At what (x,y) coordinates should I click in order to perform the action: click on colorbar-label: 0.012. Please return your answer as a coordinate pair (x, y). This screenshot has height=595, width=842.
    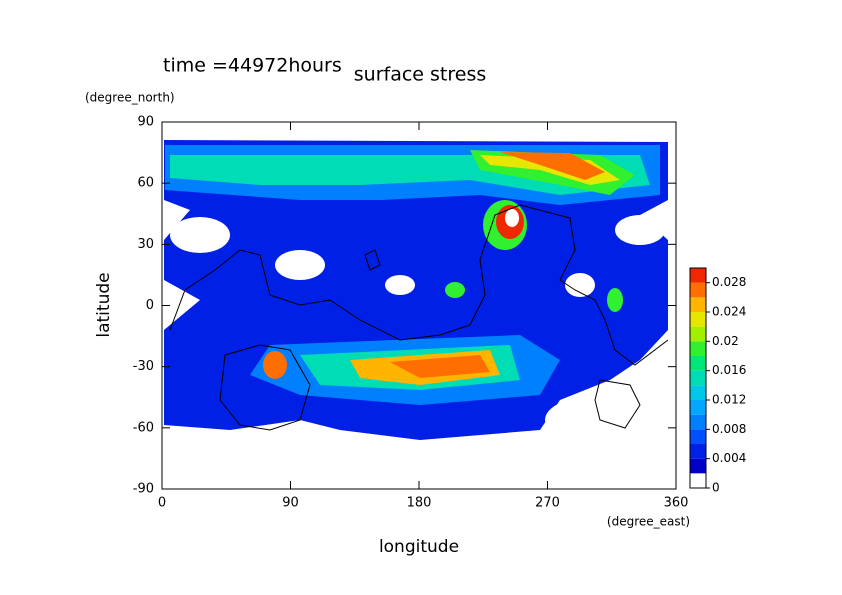
    Looking at the image, I should click on (729, 400).